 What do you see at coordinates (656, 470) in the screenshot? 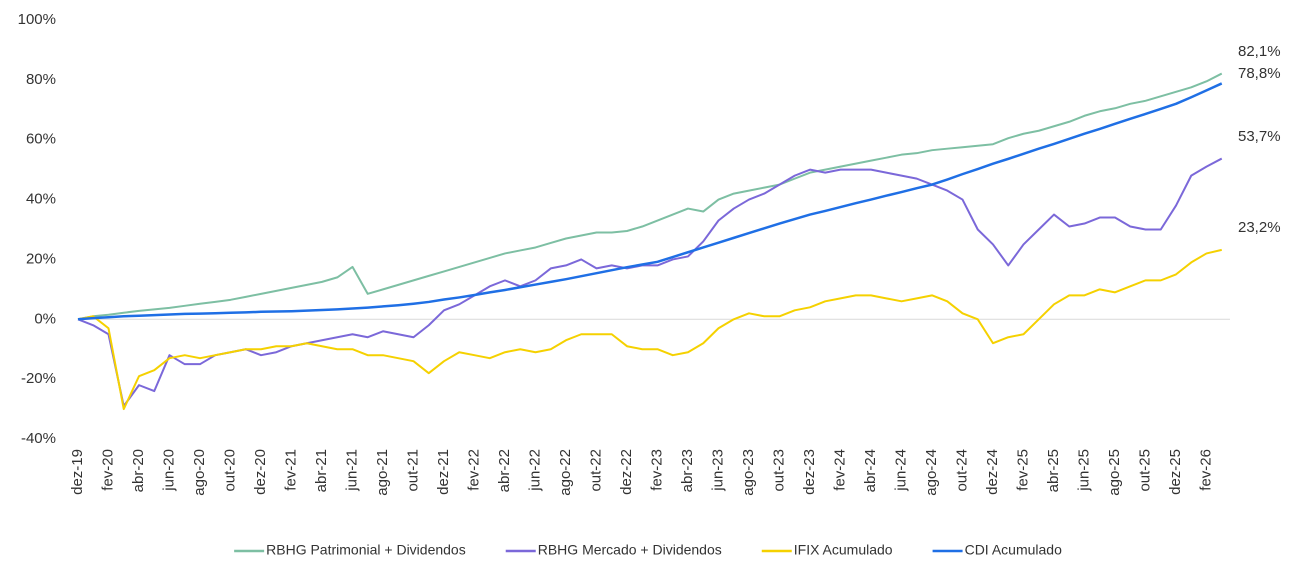
I see `x-tick-label: fev-23` at bounding box center [656, 470].